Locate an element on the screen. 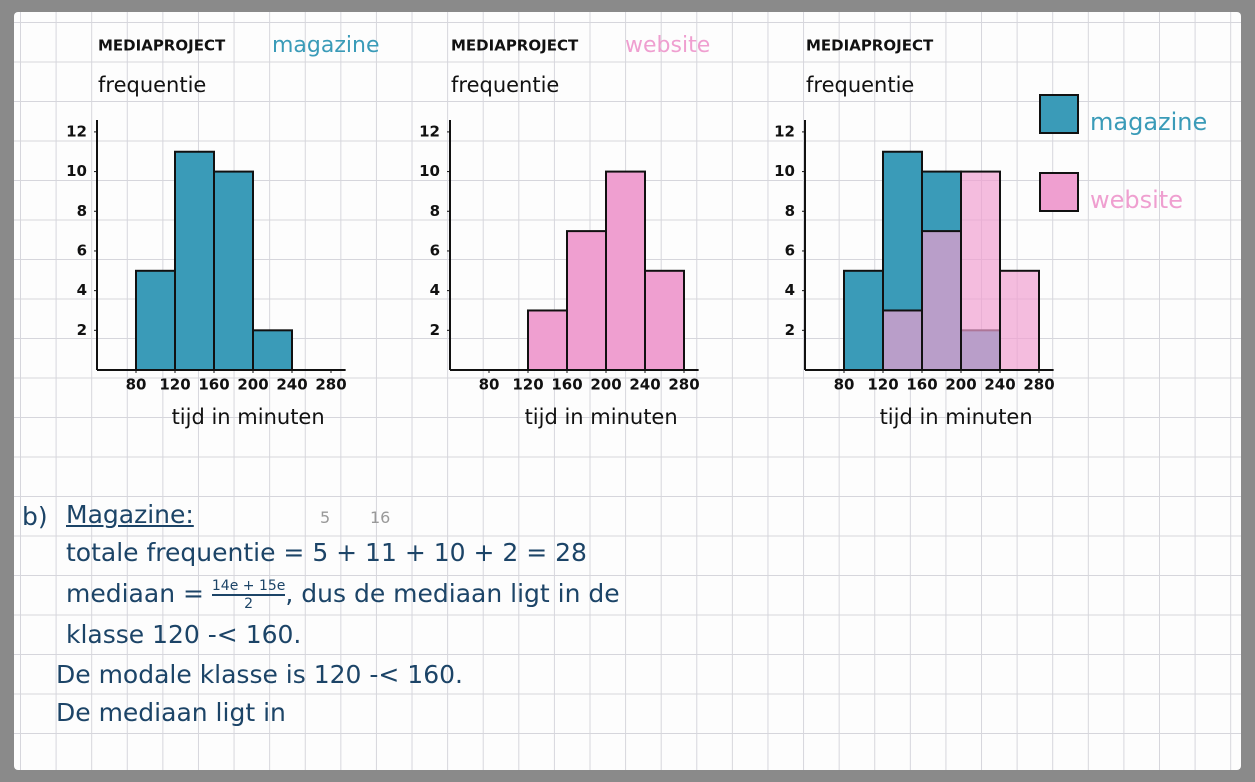 This screenshot has height=782, width=1255. note-text: mediaan = is located at coordinates (135, 593).